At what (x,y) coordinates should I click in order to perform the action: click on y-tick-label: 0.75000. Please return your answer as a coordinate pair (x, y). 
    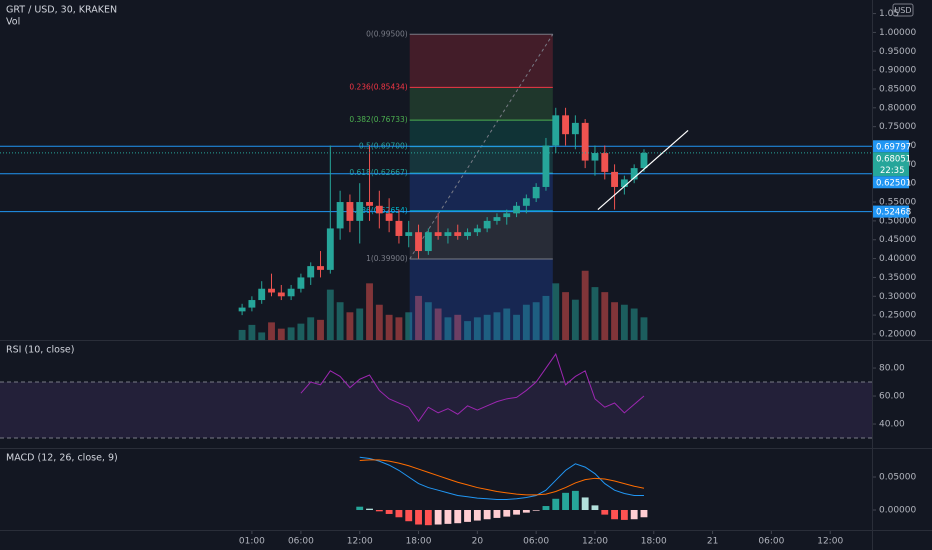
    Looking at the image, I should click on (897, 127).